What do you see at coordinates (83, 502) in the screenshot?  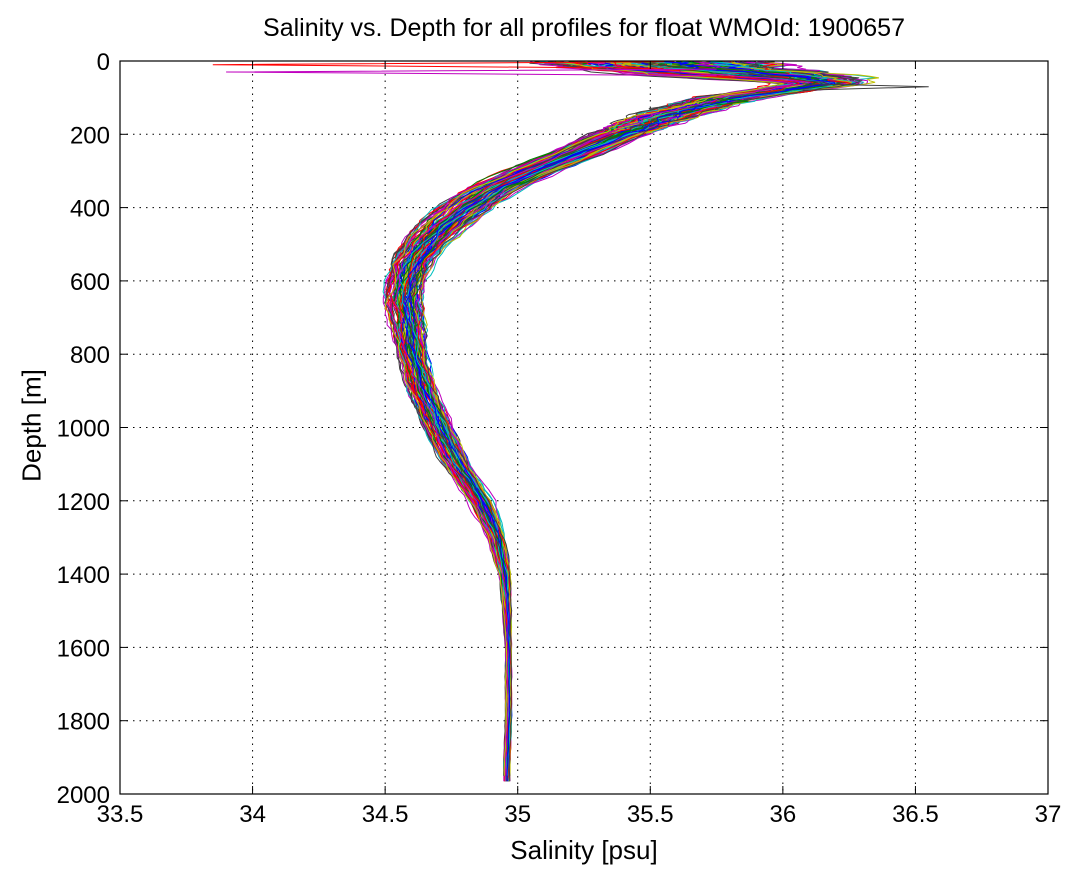 I see `y-tick-label: 1200` at bounding box center [83, 502].